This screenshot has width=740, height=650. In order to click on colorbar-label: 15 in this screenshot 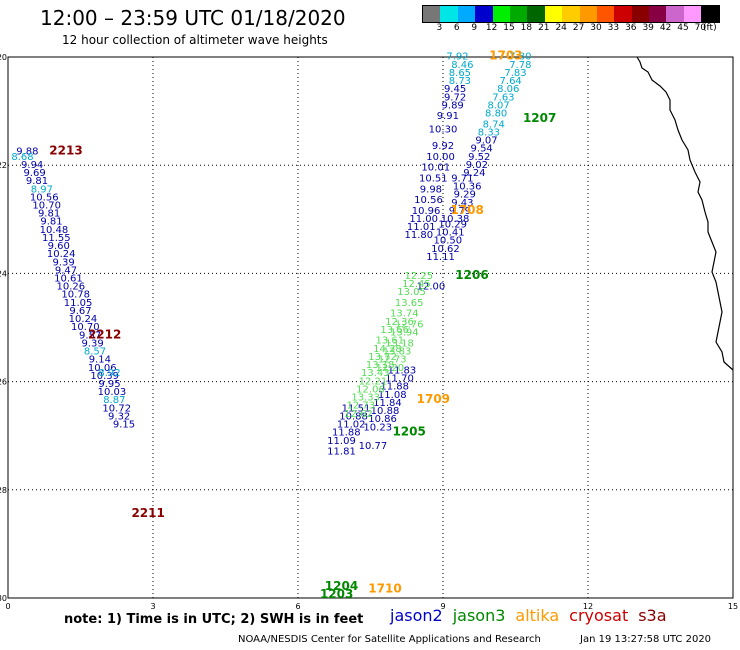, I will do `click(509, 28)`.